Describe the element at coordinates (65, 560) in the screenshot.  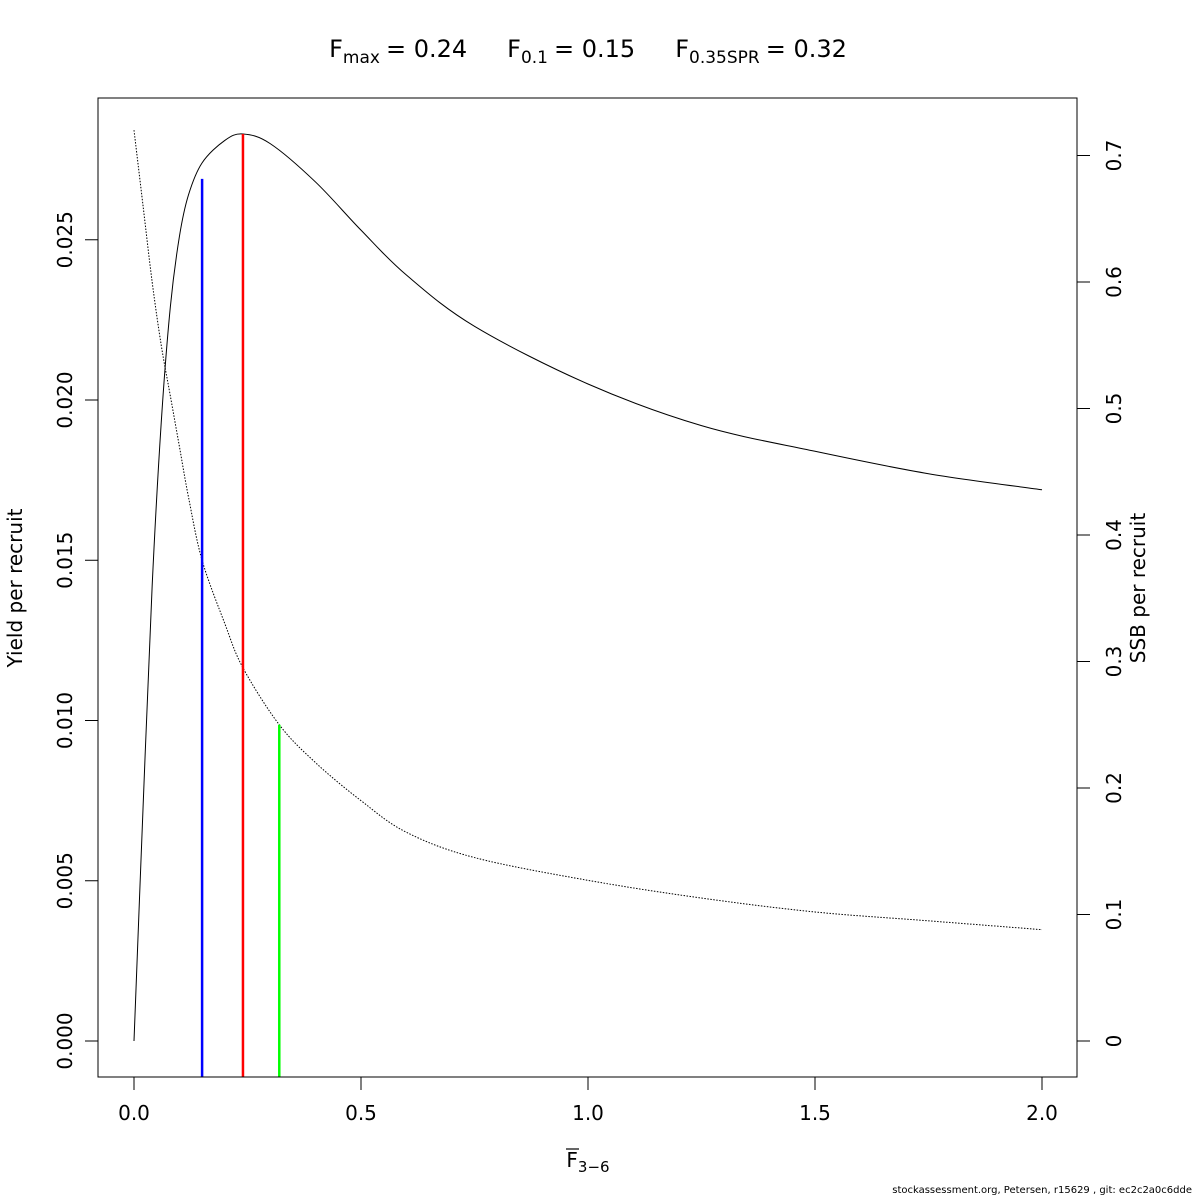
I see `y-left-tick-label: 0.015` at that location.